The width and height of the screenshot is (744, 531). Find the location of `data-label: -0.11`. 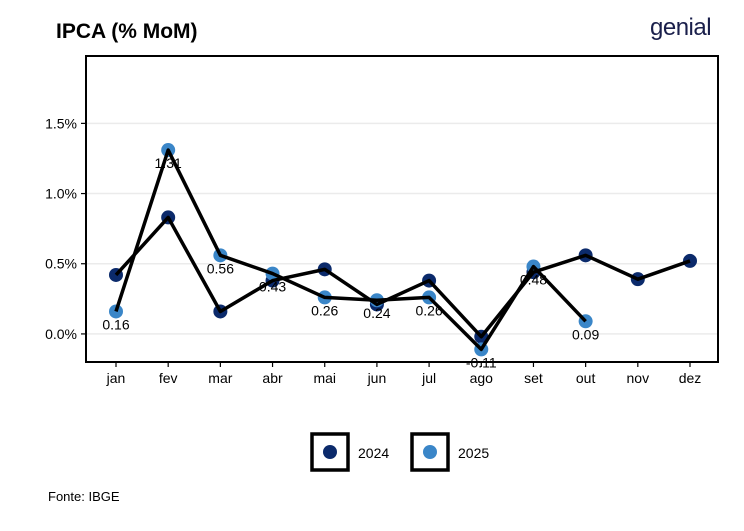

data-label: -0.11 is located at coordinates (481, 362).